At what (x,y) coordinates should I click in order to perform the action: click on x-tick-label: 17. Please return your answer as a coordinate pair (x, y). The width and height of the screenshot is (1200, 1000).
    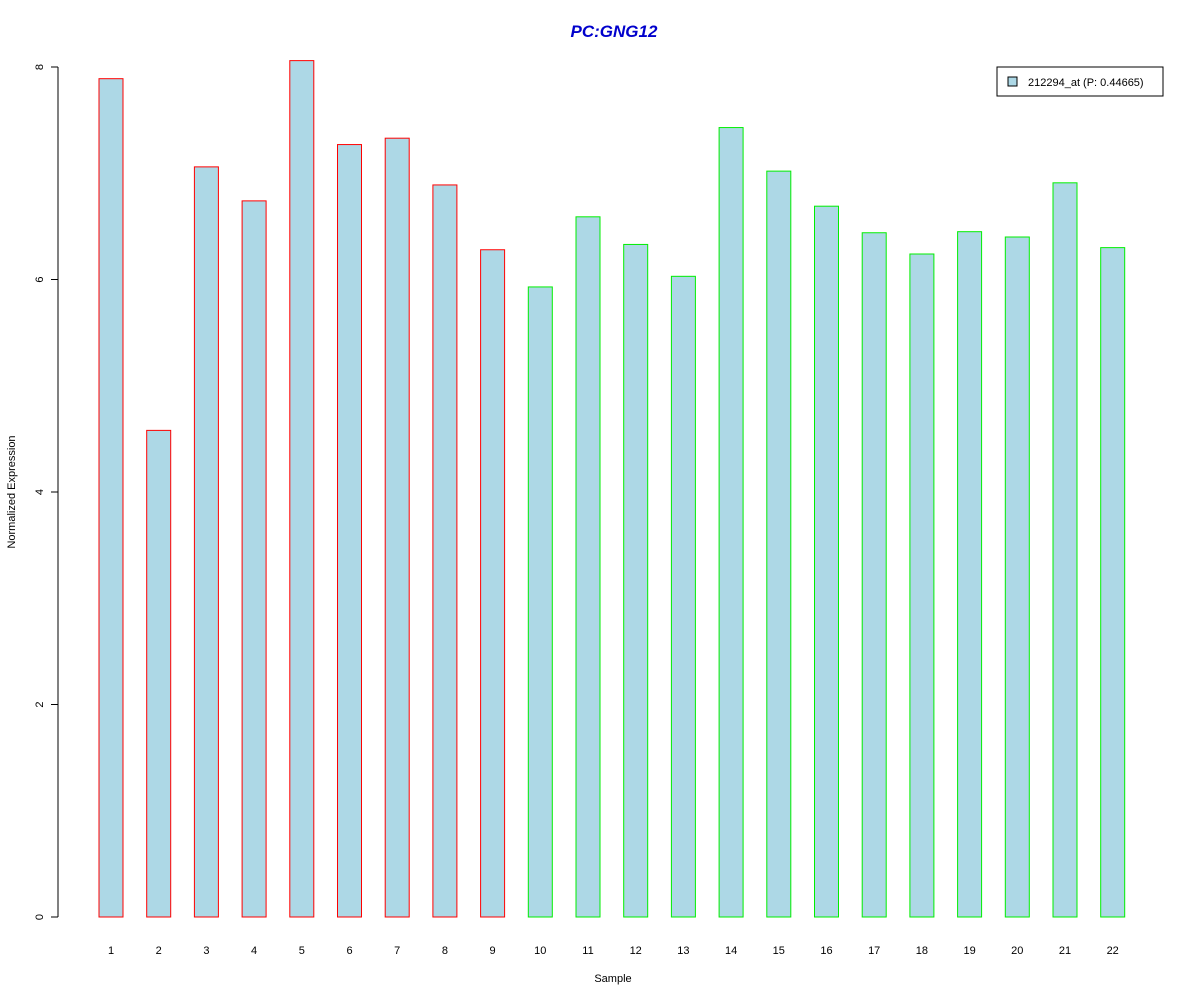
    Looking at the image, I should click on (874, 951).